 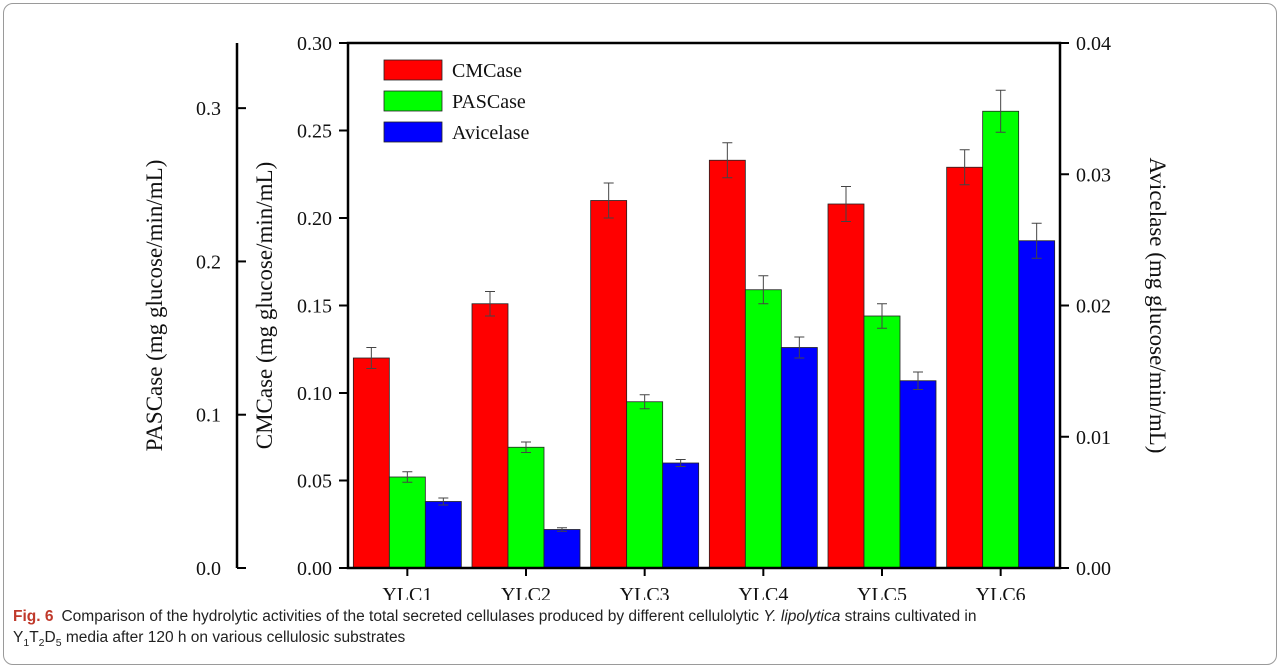 I want to click on avicelase-tick-label-1: 0.01, so click(x=1093, y=438).